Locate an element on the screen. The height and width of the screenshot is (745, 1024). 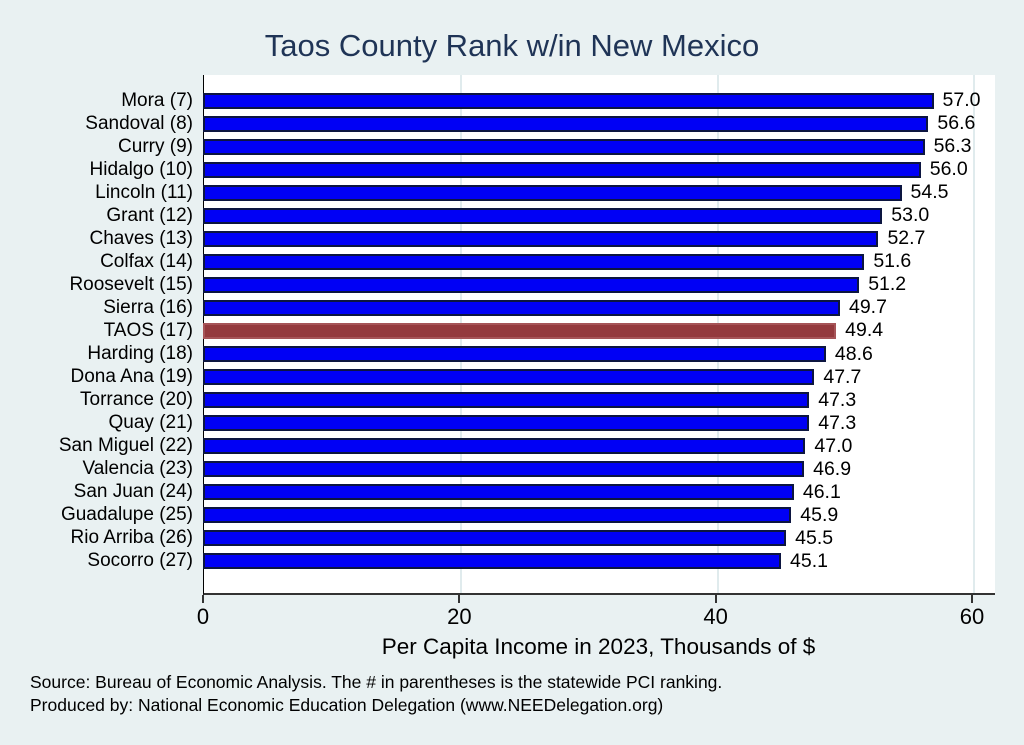
category-label: Harding (18) is located at coordinates (140, 354).